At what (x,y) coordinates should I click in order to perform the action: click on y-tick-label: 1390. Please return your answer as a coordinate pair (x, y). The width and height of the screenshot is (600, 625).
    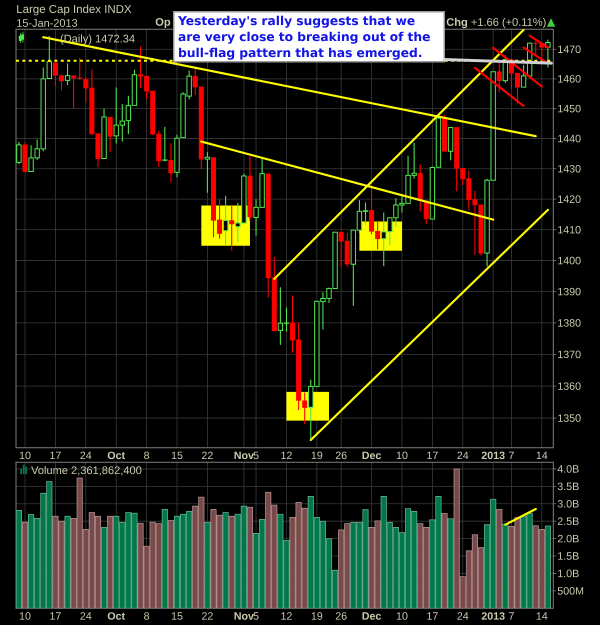
    Looking at the image, I should click on (569, 292).